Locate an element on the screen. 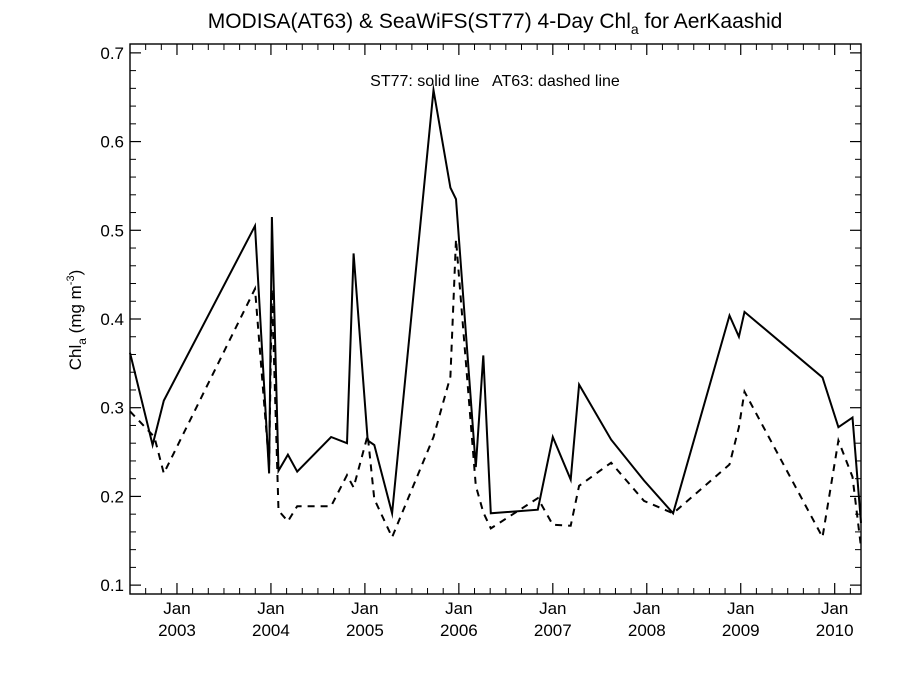 The width and height of the screenshot is (900, 675). y-tick-label: 0.6 is located at coordinates (112, 142).